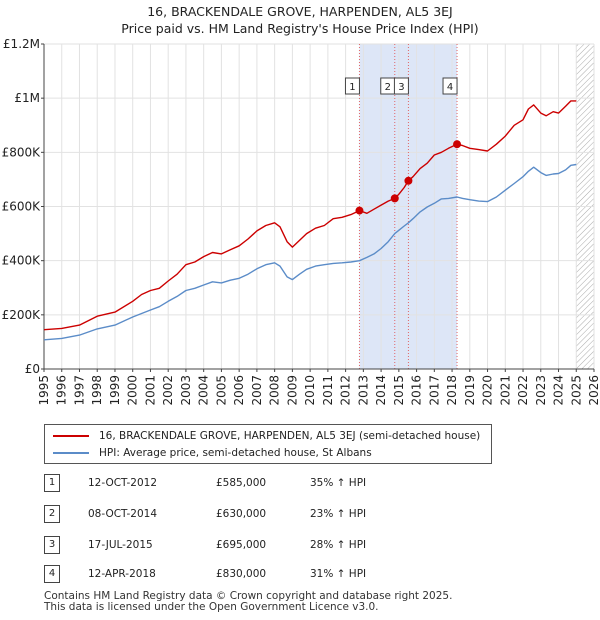  What do you see at coordinates (150, 390) in the screenshot?
I see `x-tick-label: 2001` at bounding box center [150, 390].